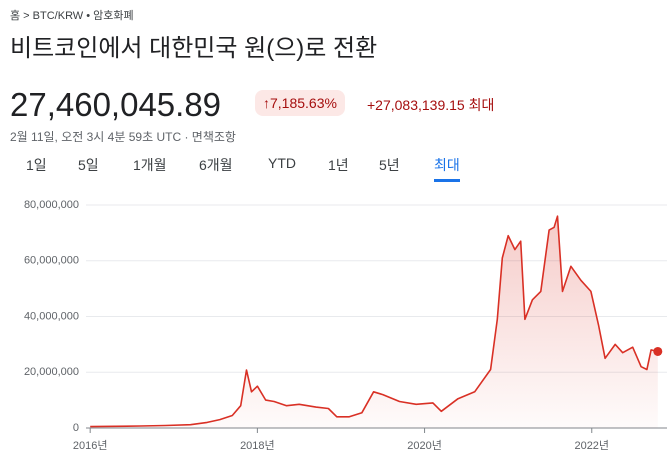 The height and width of the screenshot is (463, 669). I want to click on x-tick-label: 2020년, so click(424, 445).